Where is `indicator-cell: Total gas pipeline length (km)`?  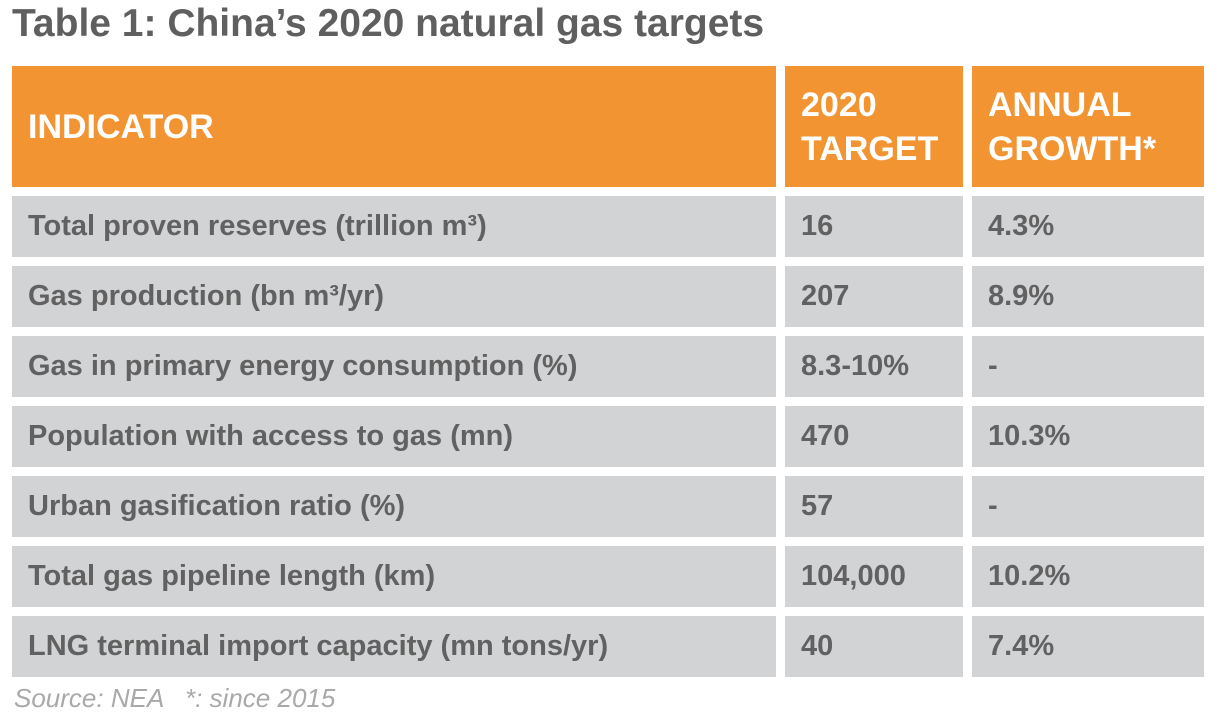
indicator-cell: Total gas pipeline length (km) is located at coordinates (394, 576).